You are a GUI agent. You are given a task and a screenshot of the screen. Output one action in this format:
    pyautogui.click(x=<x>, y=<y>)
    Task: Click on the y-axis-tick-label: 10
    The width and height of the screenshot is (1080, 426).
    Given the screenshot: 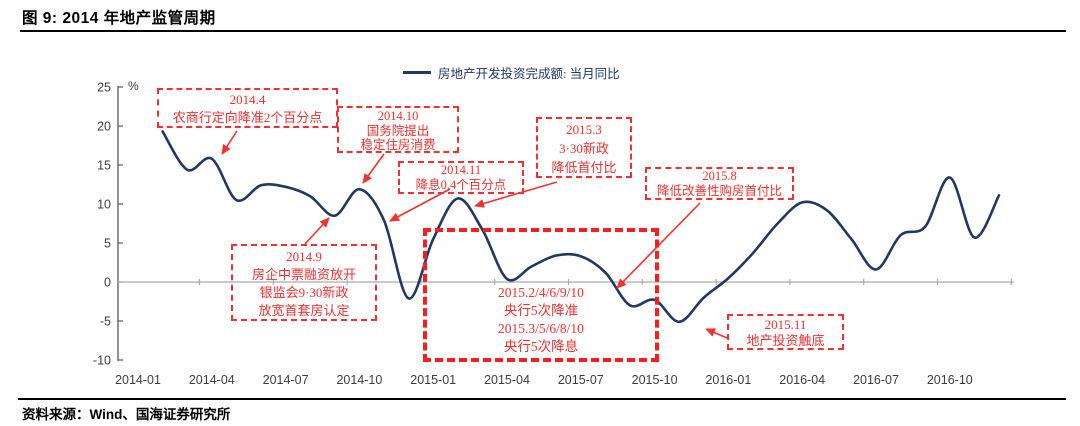 What is the action you would take?
    pyautogui.click(x=104, y=205)
    